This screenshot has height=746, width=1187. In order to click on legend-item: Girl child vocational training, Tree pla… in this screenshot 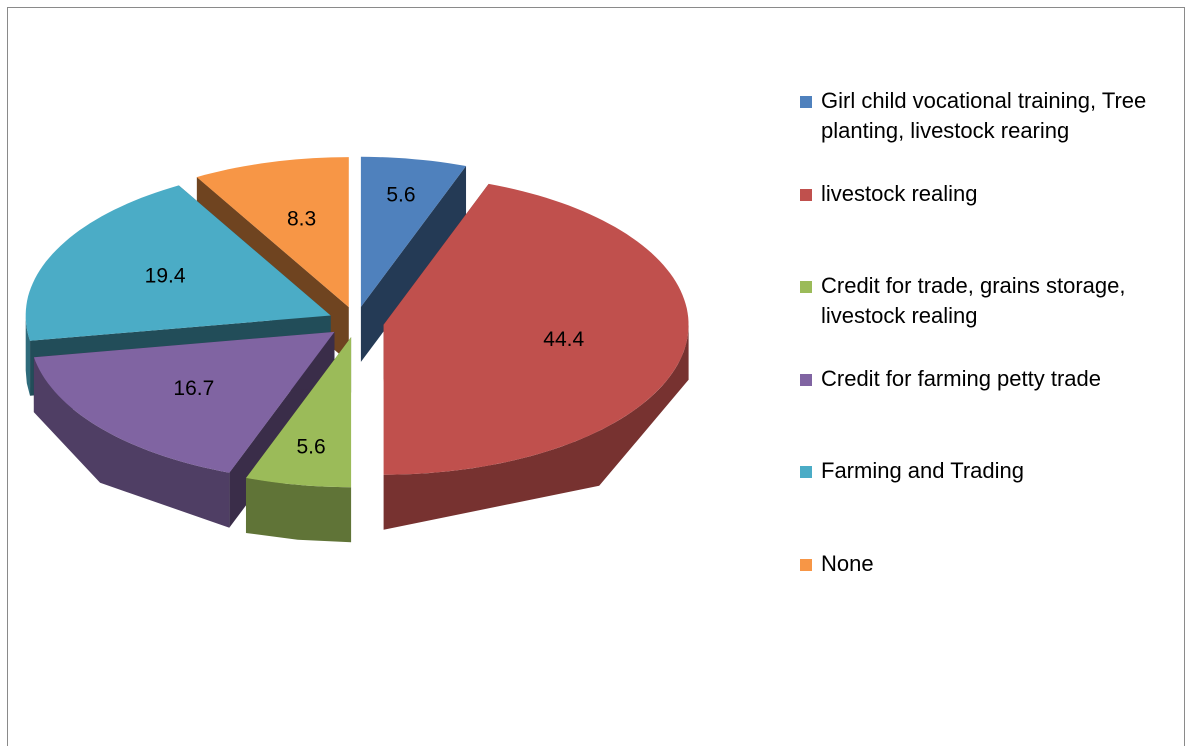, I will do `click(980, 116)`.